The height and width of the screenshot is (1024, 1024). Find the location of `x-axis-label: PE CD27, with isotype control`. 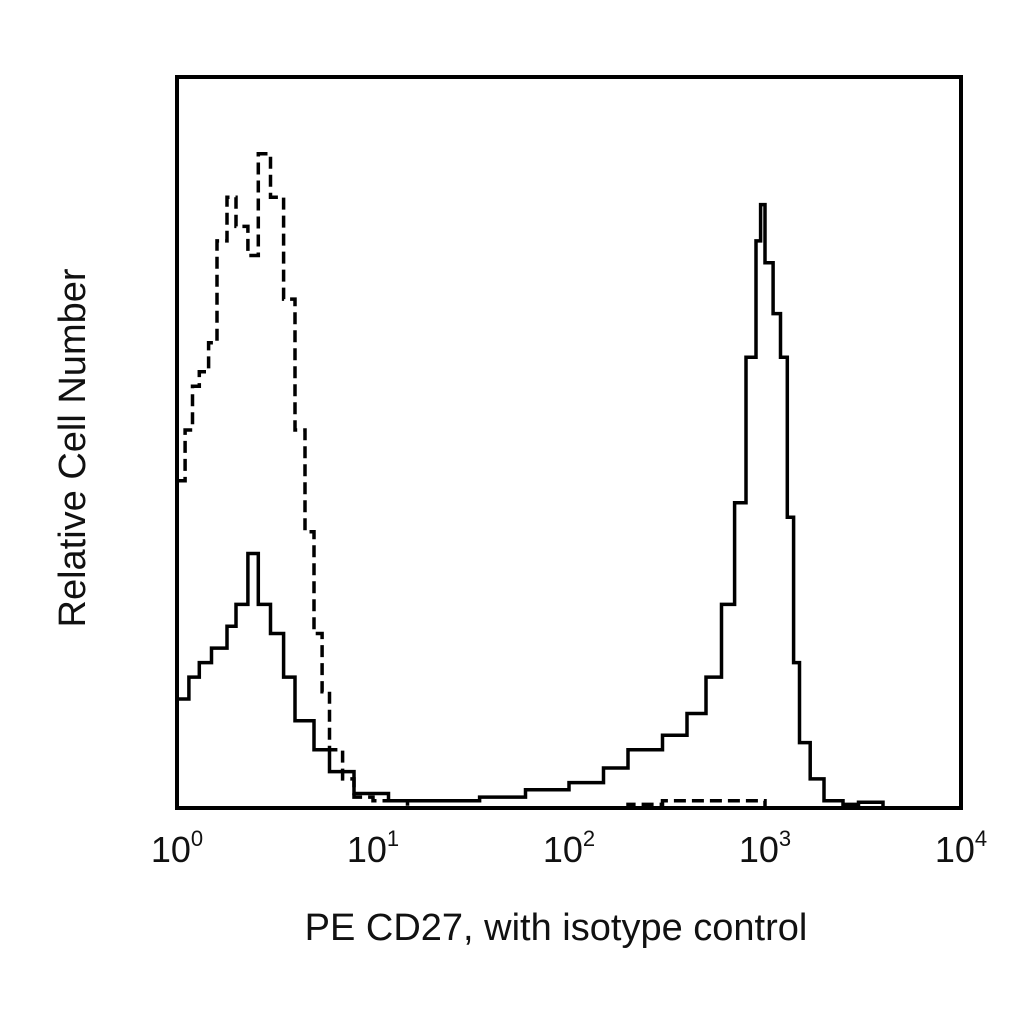

x-axis-label: PE CD27, with isotype control is located at coordinates (556, 928).